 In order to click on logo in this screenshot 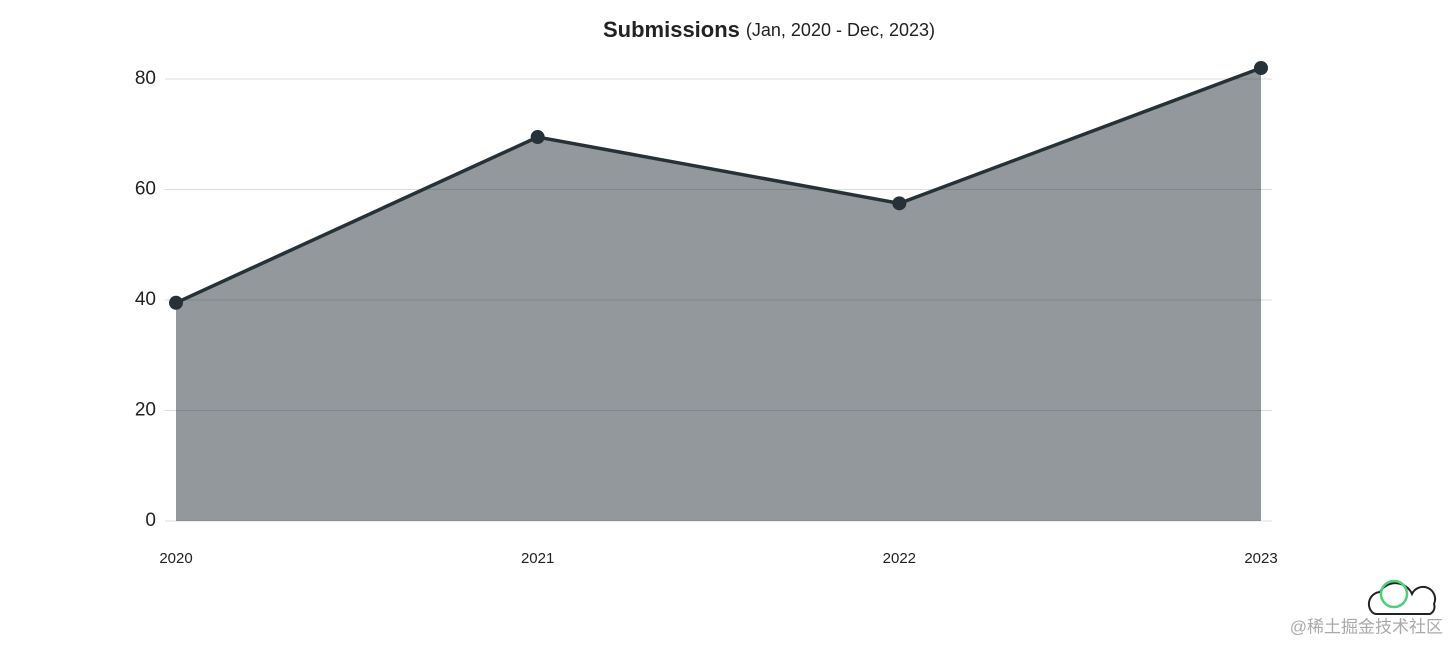, I will do `click(1402, 597)`.